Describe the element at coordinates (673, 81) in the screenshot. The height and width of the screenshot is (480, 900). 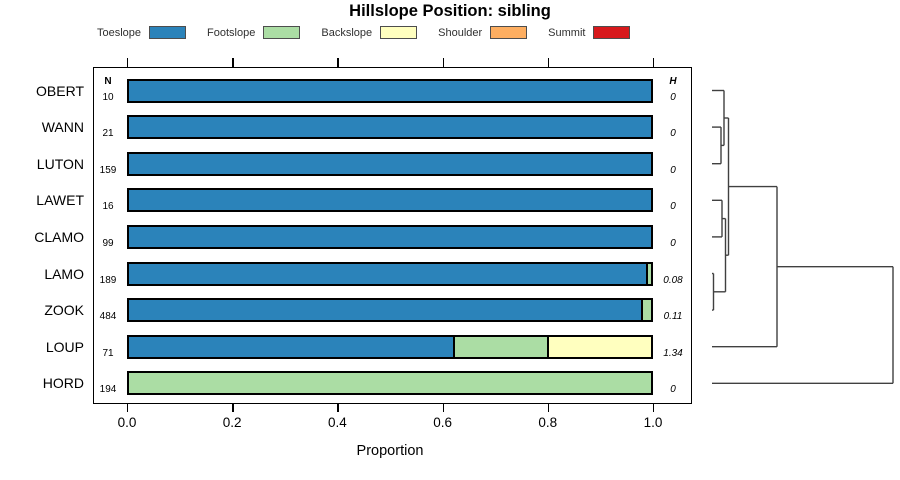
I see `h-column-header: H` at that location.